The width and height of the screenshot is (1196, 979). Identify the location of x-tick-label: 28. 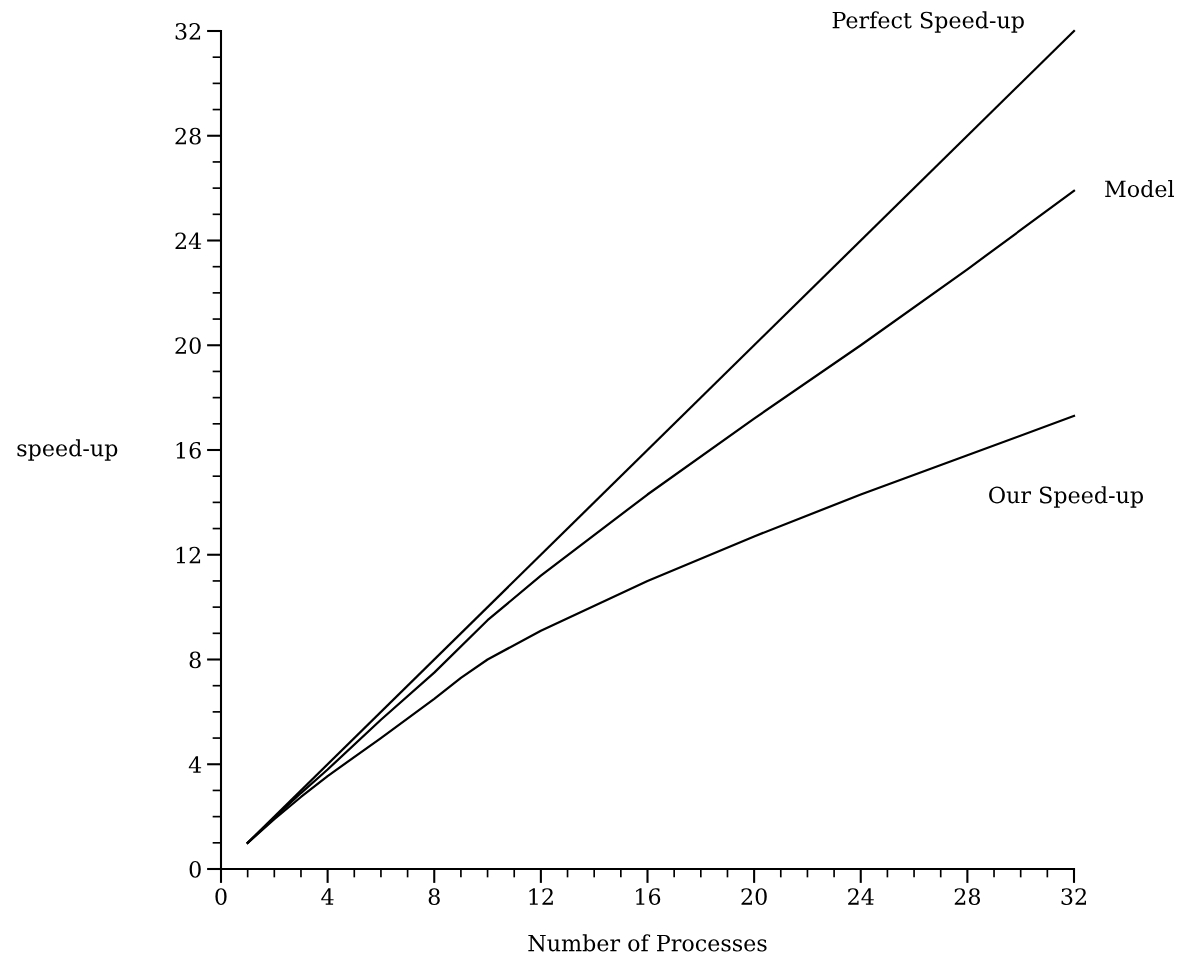
(967, 896).